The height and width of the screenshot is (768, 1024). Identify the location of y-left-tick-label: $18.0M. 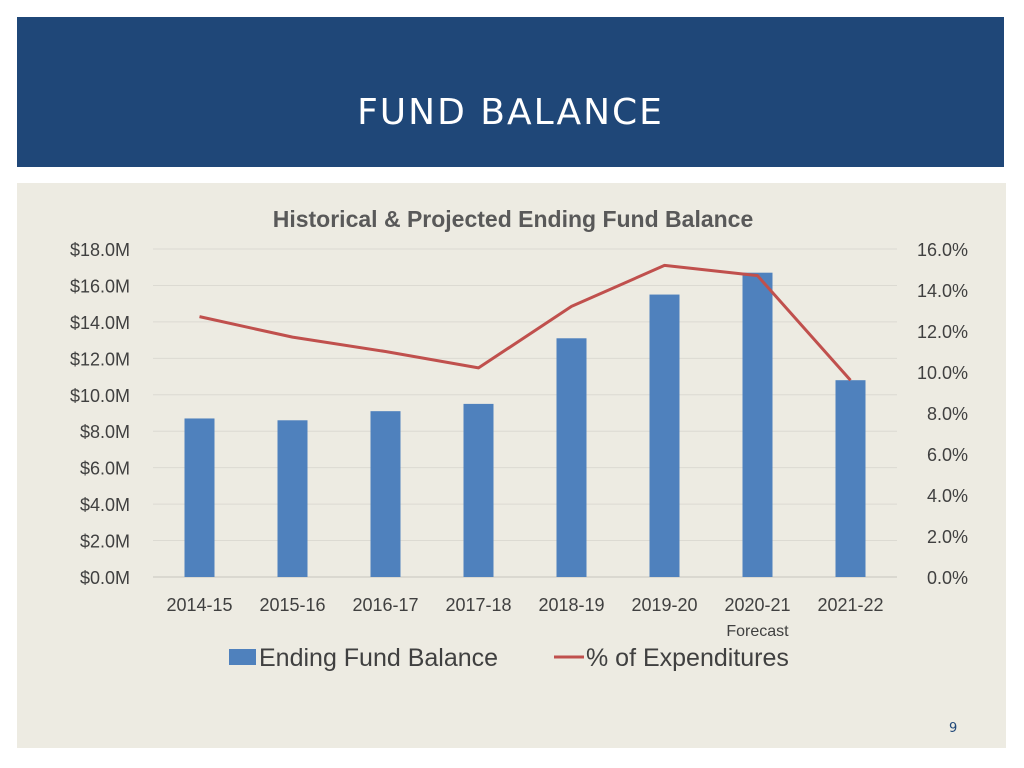
(100, 250).